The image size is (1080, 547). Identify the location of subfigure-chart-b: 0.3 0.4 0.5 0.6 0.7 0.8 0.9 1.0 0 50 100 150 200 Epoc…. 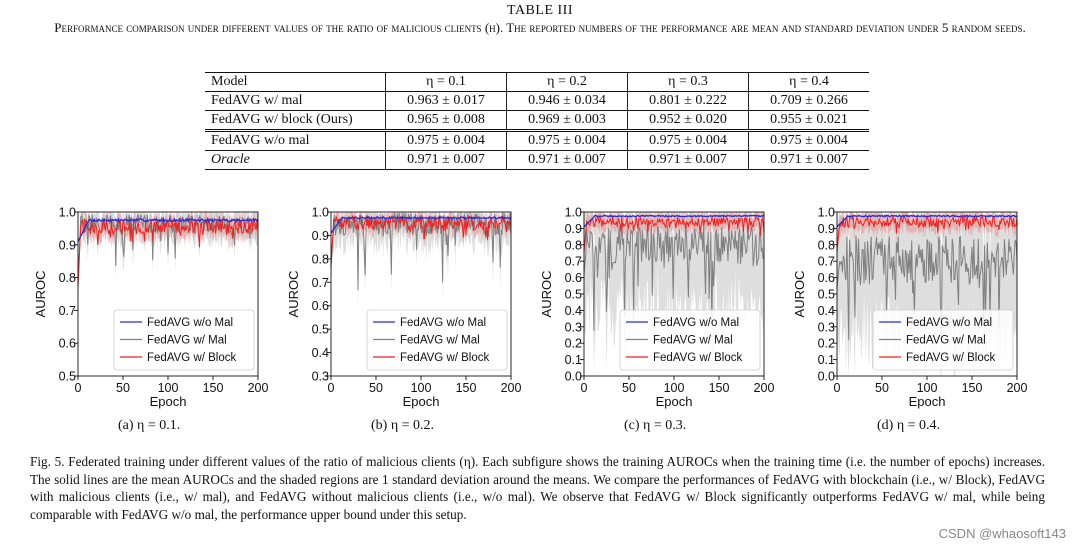
(403, 308).